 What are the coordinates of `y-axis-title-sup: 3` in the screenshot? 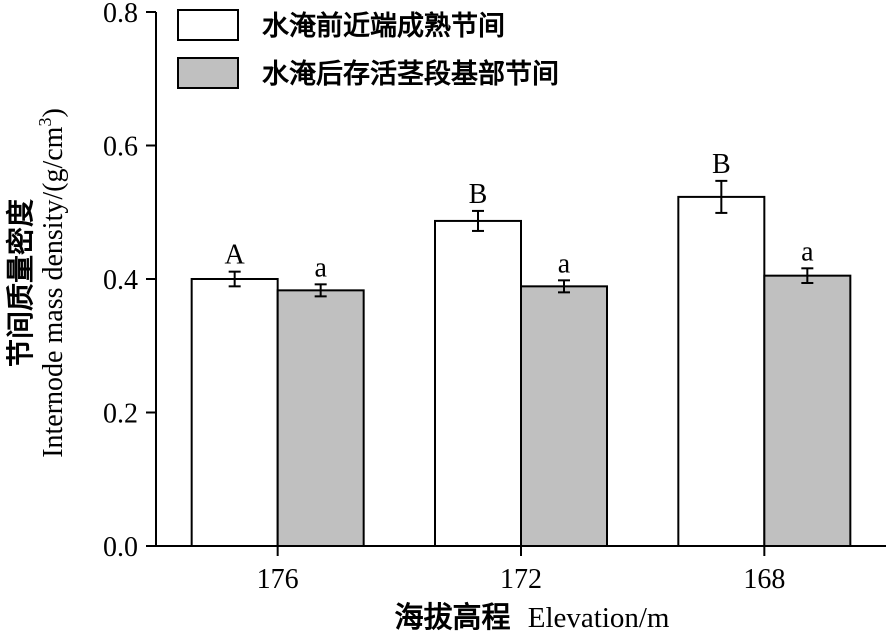 It's located at (45, 122).